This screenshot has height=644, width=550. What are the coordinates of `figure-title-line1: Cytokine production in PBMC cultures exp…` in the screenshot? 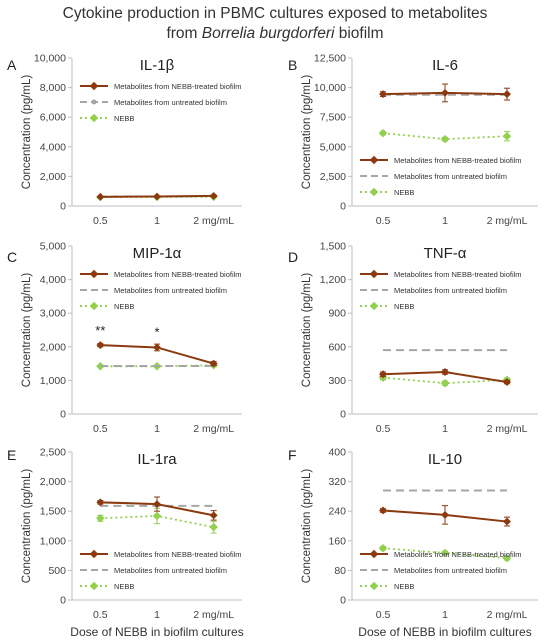 It's located at (275, 13).